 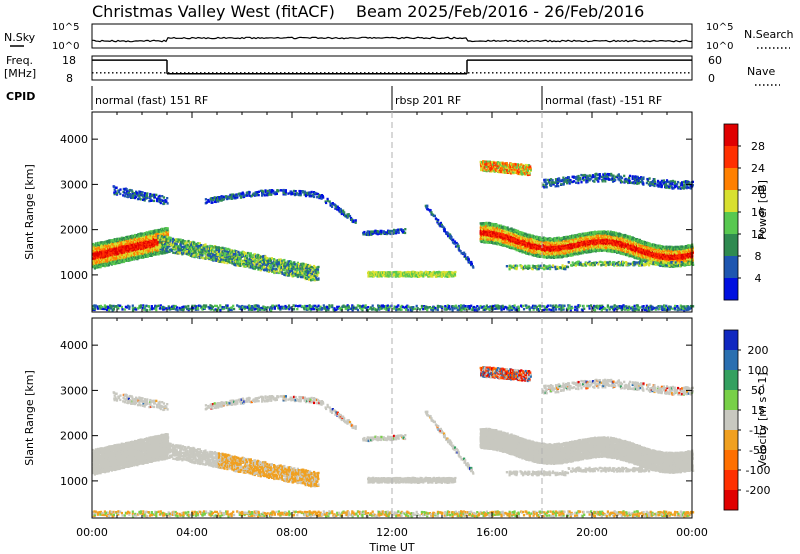 I want to click on freq-panel-frame, so click(x=392, y=68).